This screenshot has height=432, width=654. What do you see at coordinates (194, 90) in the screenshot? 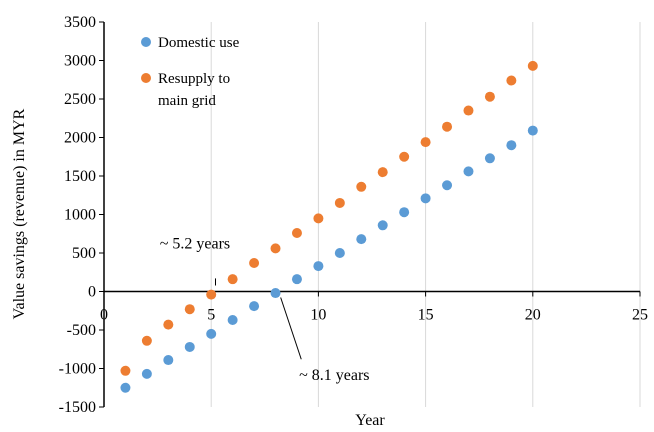
I see `legend-label-series-2: Resupply to main grid` at bounding box center [194, 90].